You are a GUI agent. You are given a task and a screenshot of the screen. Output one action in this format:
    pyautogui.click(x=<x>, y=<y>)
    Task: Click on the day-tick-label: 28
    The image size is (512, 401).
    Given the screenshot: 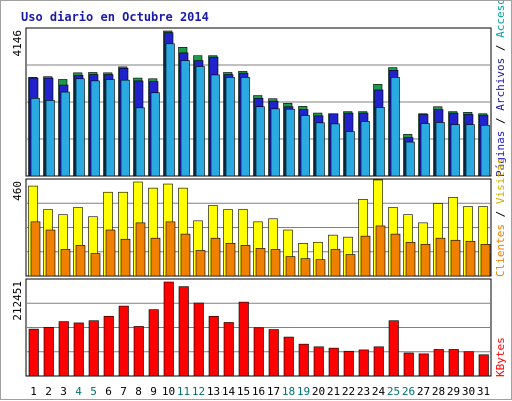 What is the action you would take?
    pyautogui.click(x=438, y=391)
    